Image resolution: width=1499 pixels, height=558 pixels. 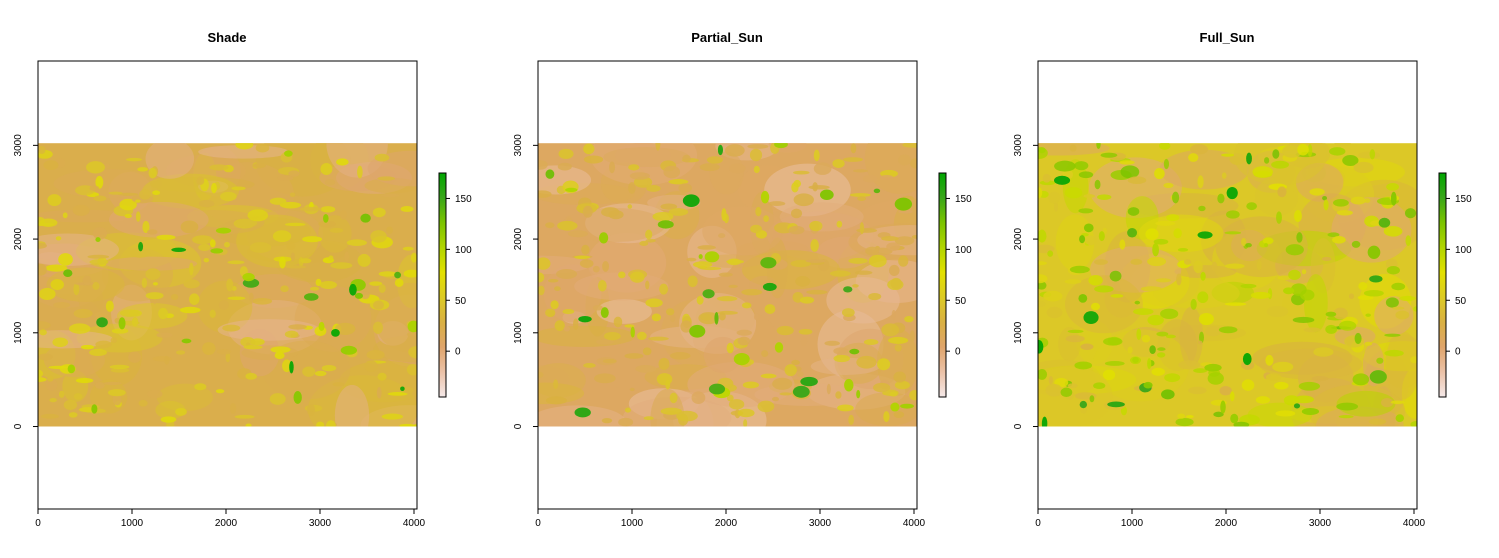 What do you see at coordinates (461, 301) in the screenshot?
I see `legend-tick-label: 50` at bounding box center [461, 301].